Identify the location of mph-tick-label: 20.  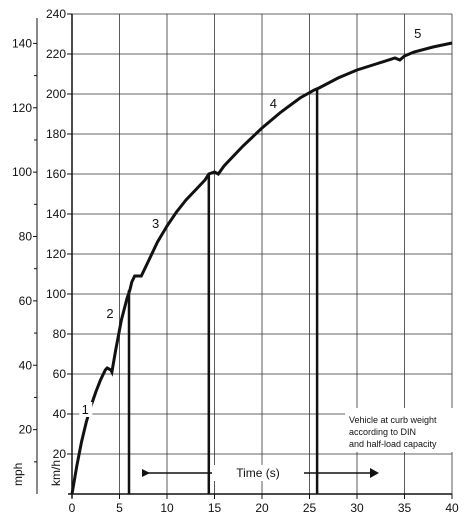
(26, 430).